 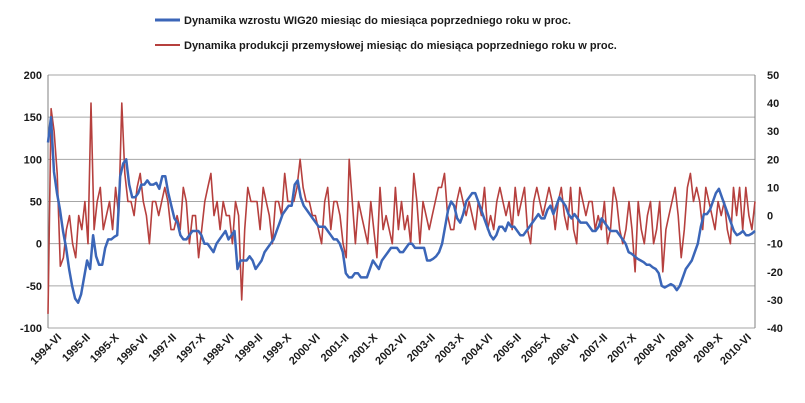 What do you see at coordinates (773, 160) in the screenshot?
I see `right-tick-label: 20` at bounding box center [773, 160].